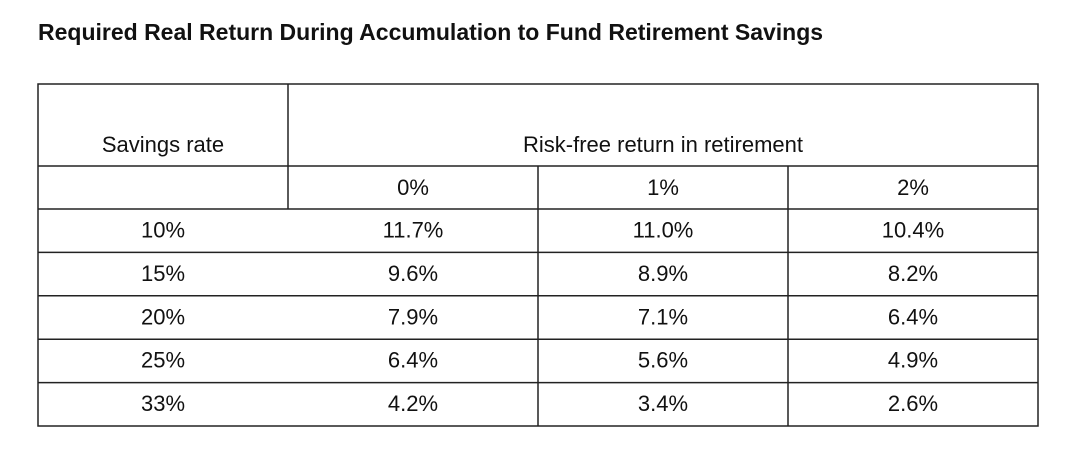 Image resolution: width=1076 pixels, height=454 pixels. I want to click on row-header: Savings rate, so click(163, 144).